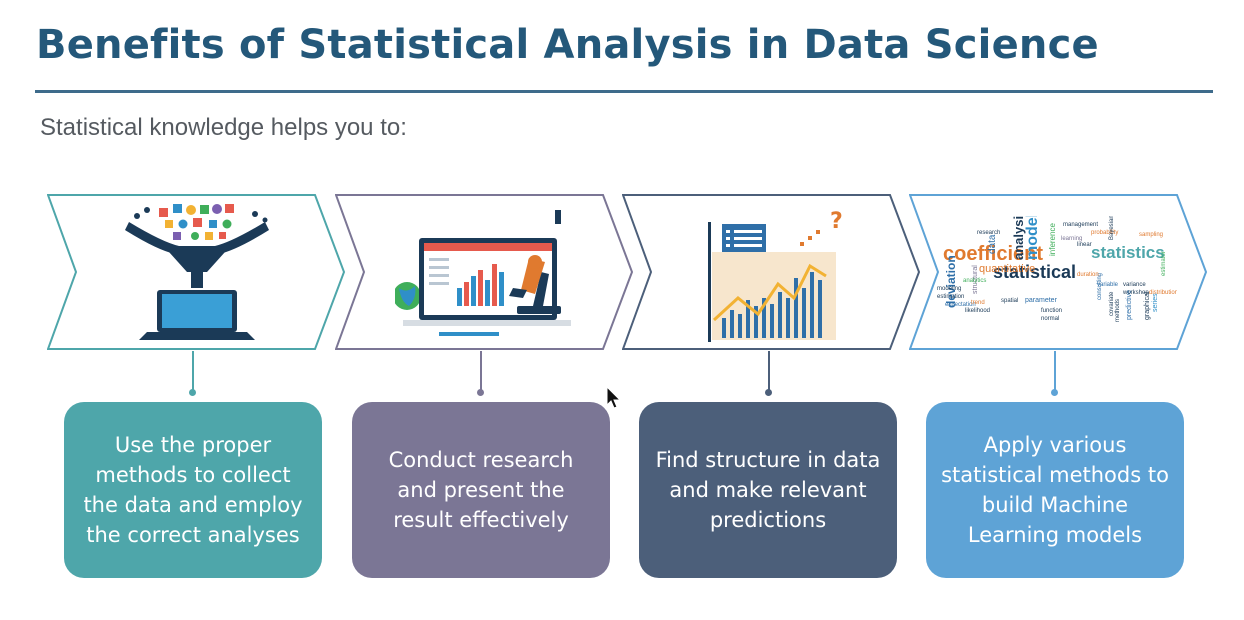 The height and width of the screenshot is (620, 1244). I want to click on chevron-outline, so click(1058, 272).